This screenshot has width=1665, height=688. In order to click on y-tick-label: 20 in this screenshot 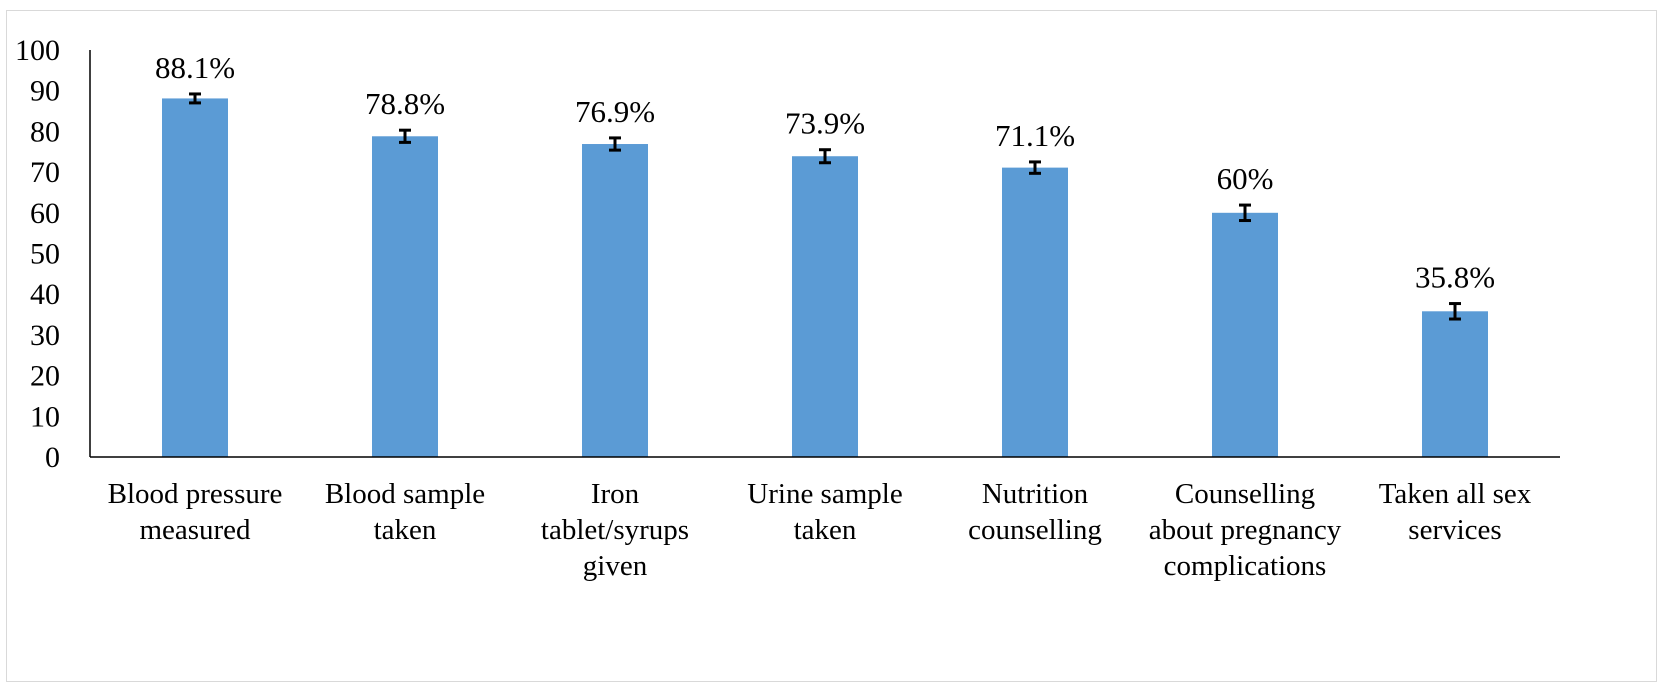, I will do `click(45, 376)`.